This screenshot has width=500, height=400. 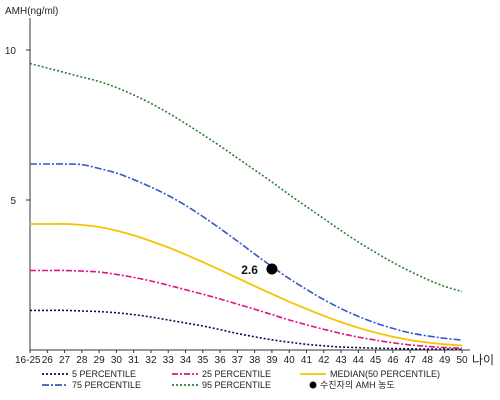 What do you see at coordinates (428, 360) in the screenshot?
I see `x-tick-label: 48` at bounding box center [428, 360].